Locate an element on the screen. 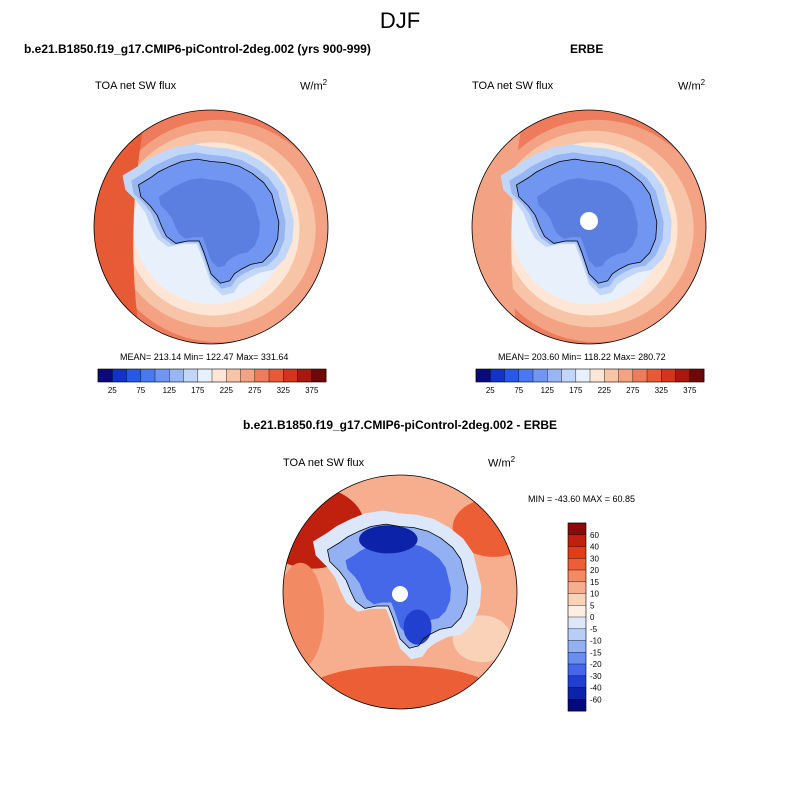 The image size is (800, 800). colorbar-model: 25 75 125 175 225 275 325 375 is located at coordinates (212, 381).